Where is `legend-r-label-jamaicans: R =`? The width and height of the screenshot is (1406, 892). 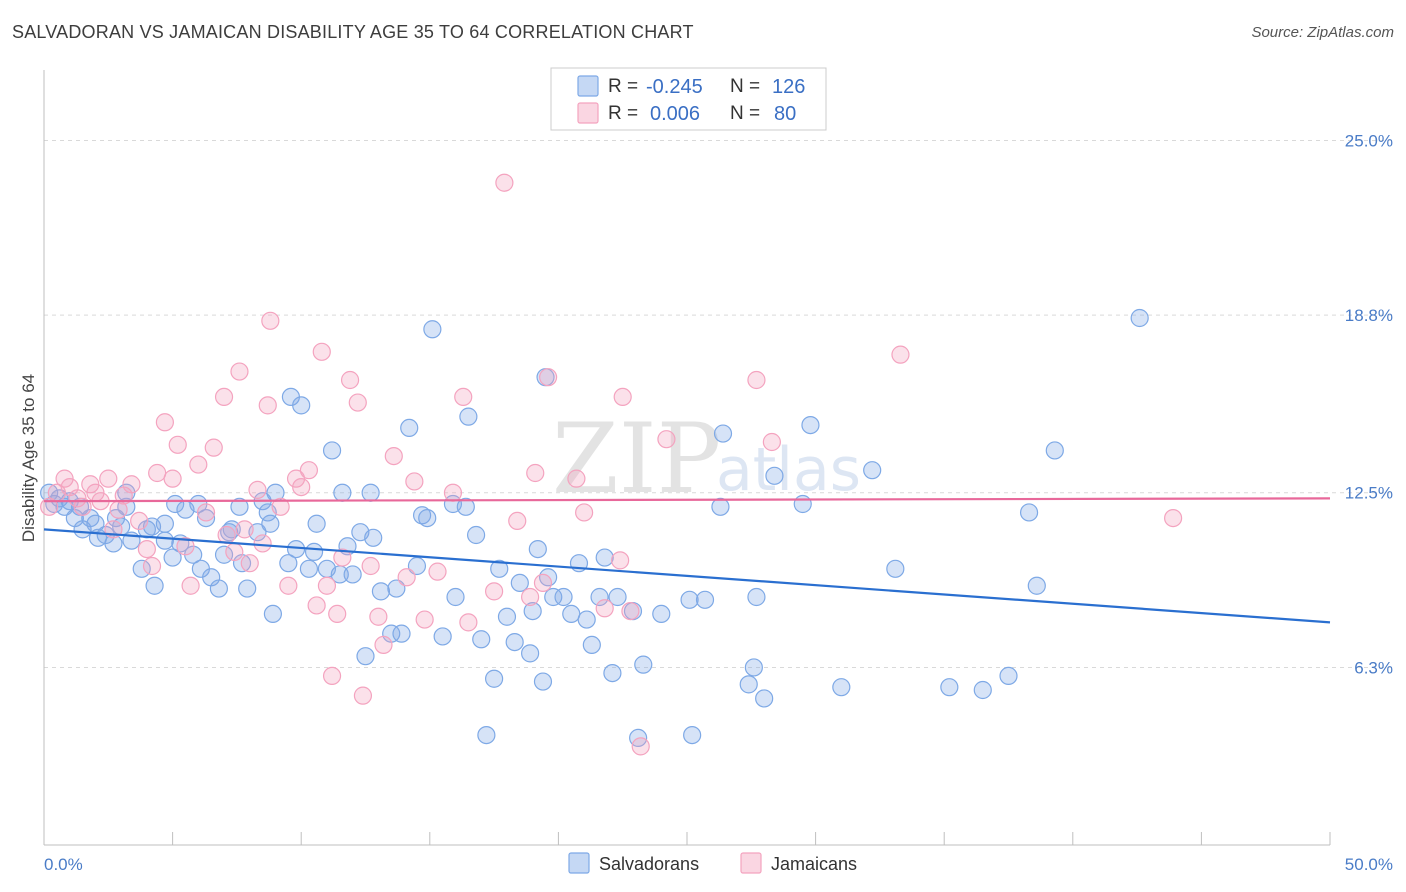
legend-r-label-jamaicans: R = is located at coordinates (623, 113).